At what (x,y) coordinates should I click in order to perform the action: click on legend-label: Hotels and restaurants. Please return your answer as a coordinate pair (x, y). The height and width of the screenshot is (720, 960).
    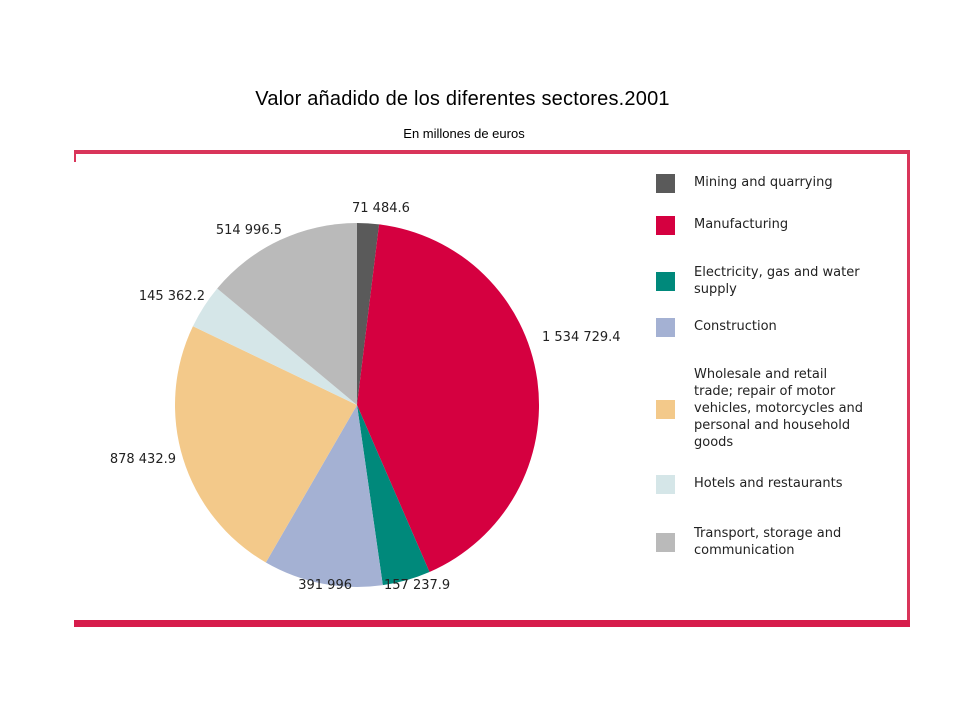
    Looking at the image, I should click on (799, 483).